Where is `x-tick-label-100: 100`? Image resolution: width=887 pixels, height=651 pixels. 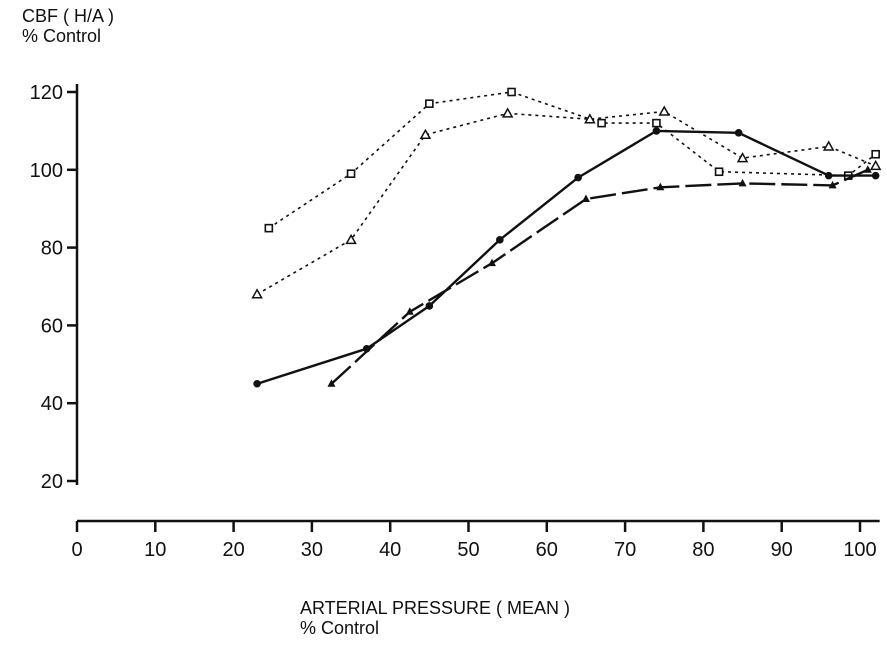
x-tick-label-100: 100 is located at coordinates (859, 550).